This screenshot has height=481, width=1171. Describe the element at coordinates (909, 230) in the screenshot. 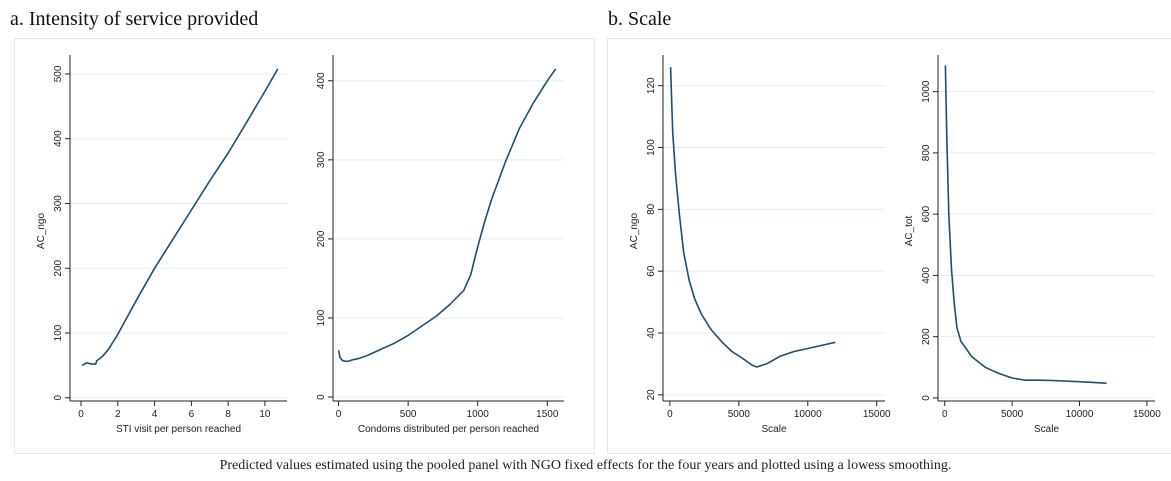

I see `y-axis-title: AC_tot` at that location.